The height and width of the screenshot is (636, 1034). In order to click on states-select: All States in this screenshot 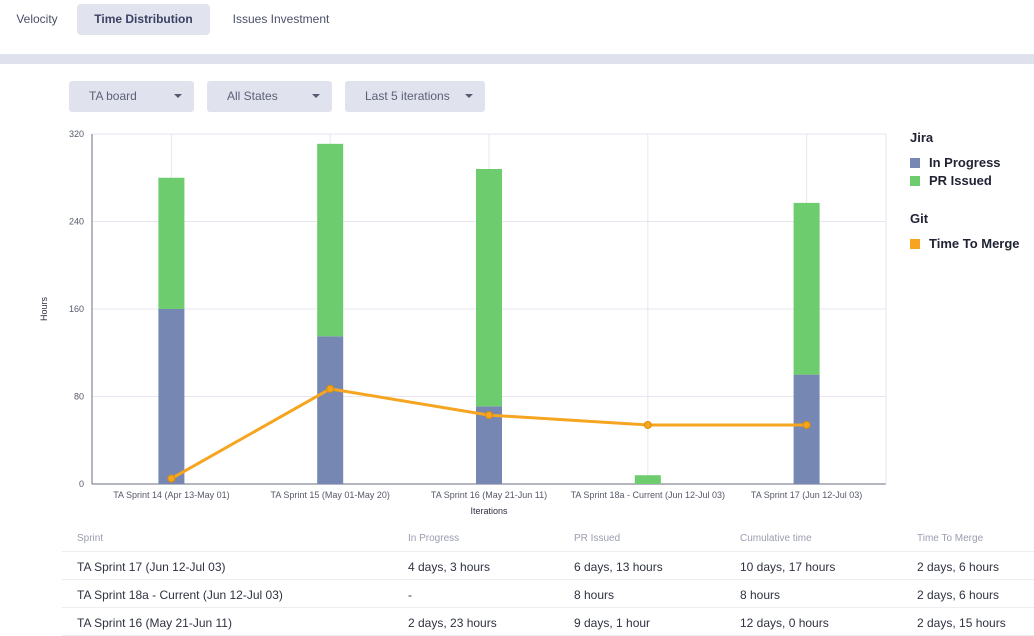, I will do `click(269, 96)`.